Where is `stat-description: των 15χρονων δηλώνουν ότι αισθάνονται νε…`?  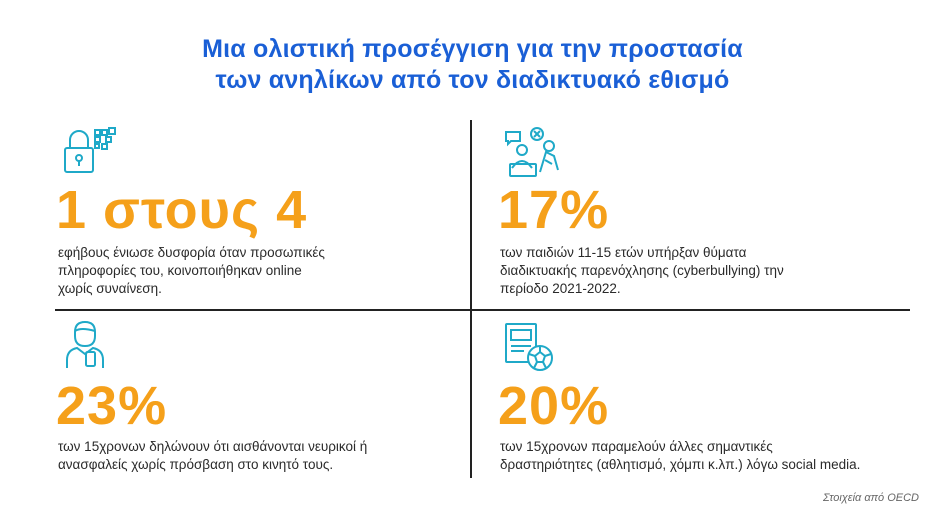
stat-description: των 15χρονων δηλώνουν ότι αισθάνονται νε… is located at coordinates (212, 456).